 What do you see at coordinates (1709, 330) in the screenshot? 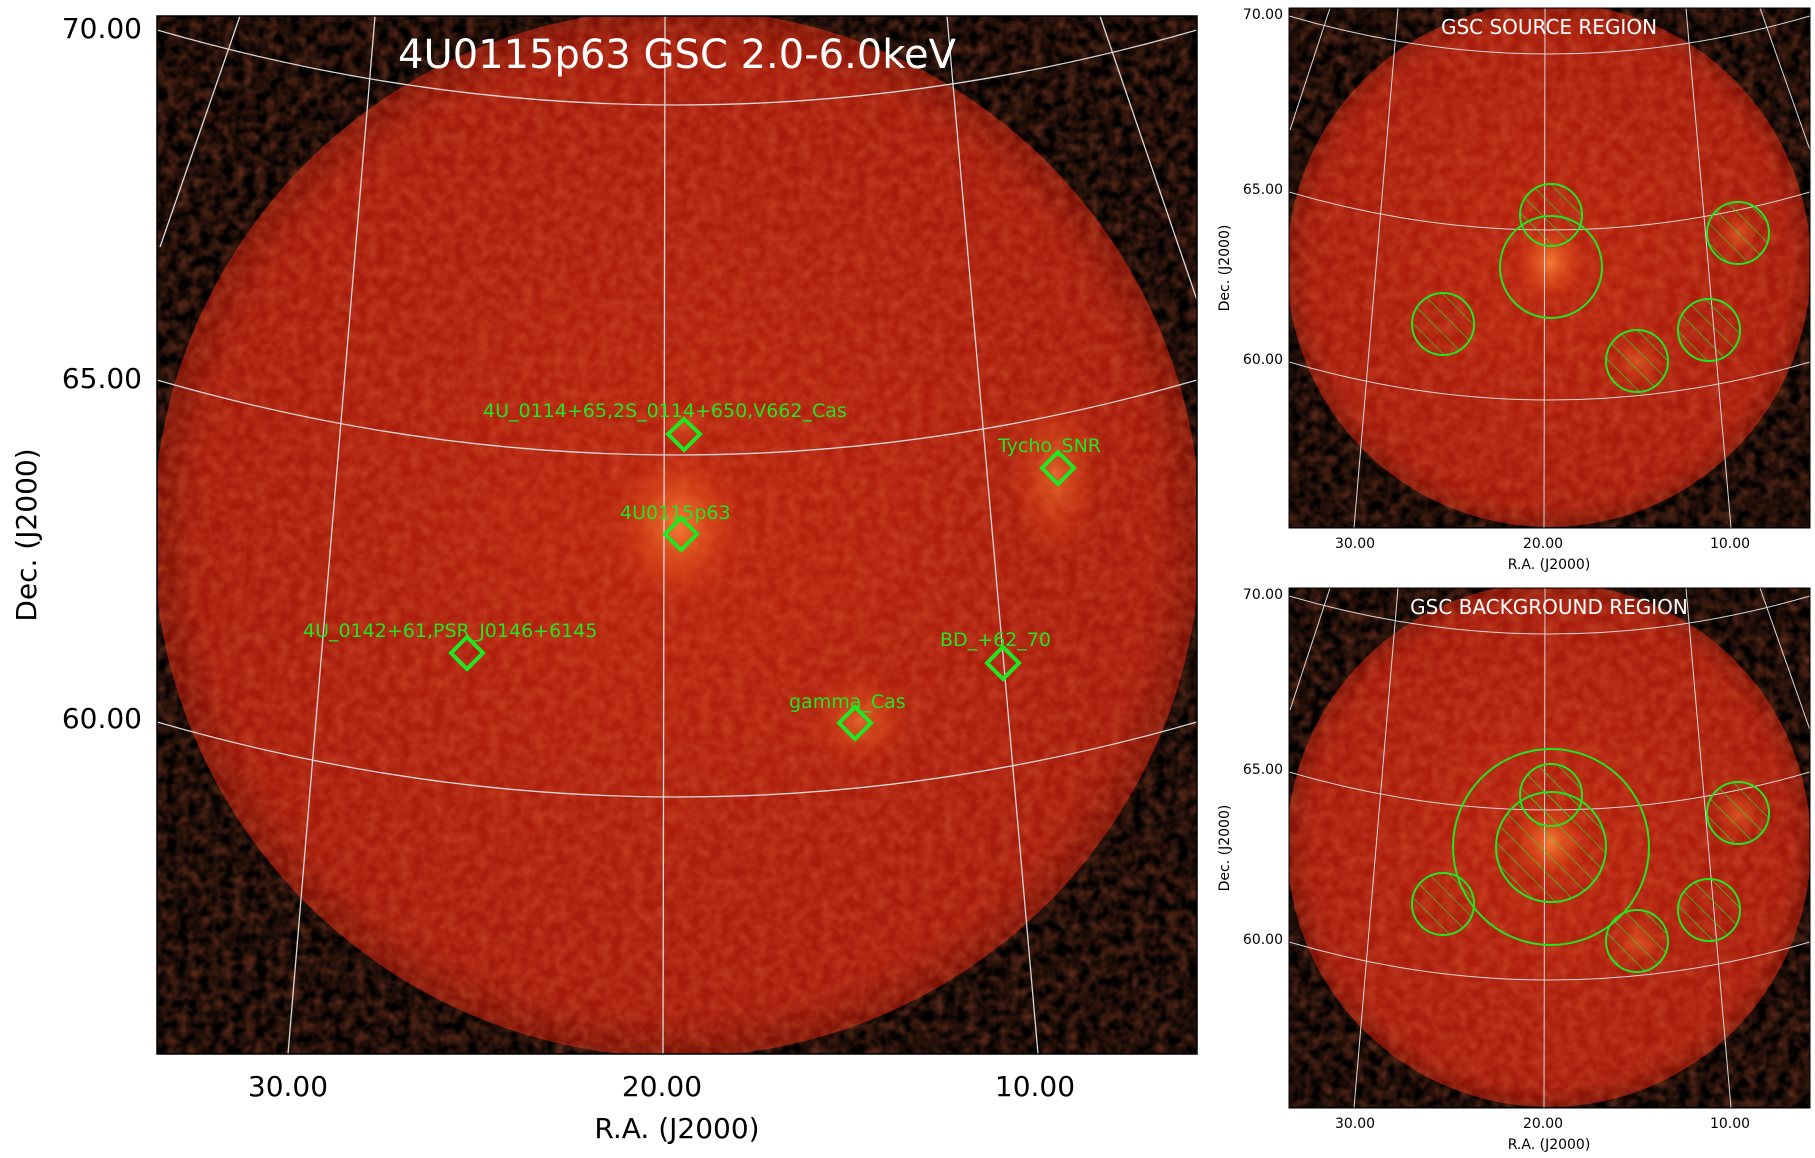
I see `exclusion-bd62` at bounding box center [1709, 330].